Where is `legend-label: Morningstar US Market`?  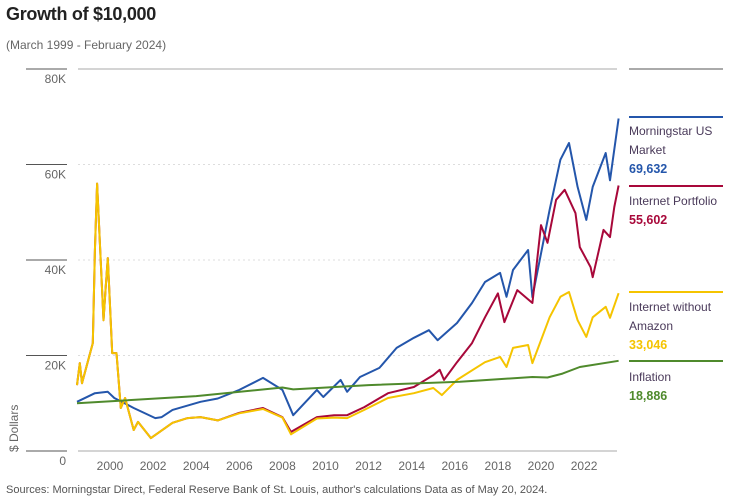 legend-label: Morningstar US Market is located at coordinates (671, 140).